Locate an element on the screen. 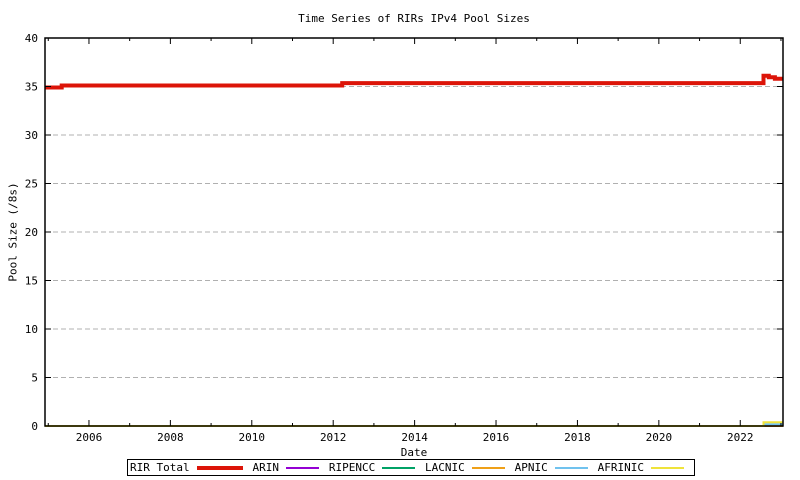 This screenshot has width=800, height=480. y-tick-label: 0 is located at coordinates (34, 426).